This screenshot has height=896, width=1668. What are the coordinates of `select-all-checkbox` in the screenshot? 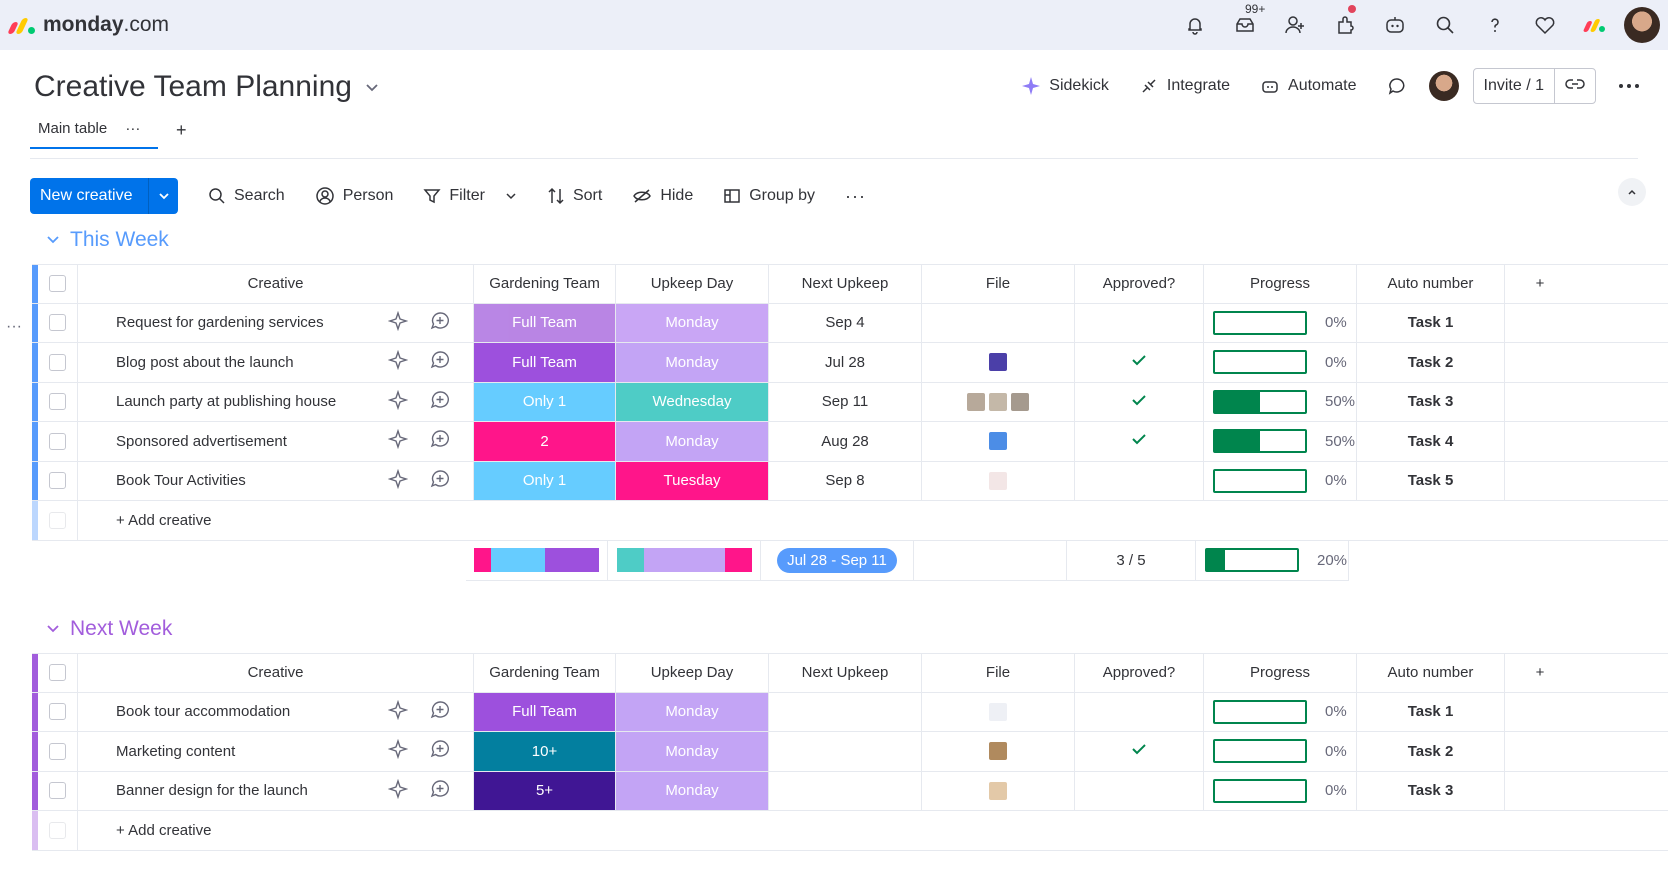 It's located at (58, 673).